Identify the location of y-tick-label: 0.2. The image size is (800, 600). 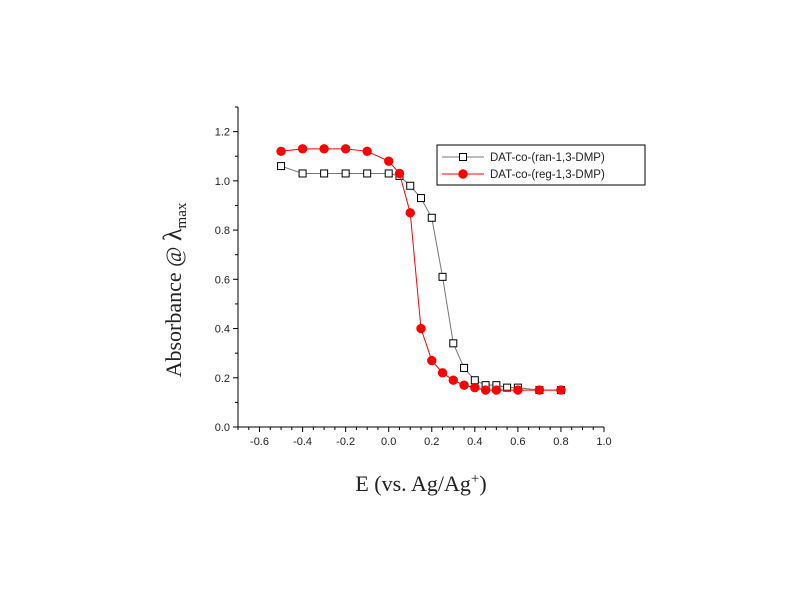
(222, 379).